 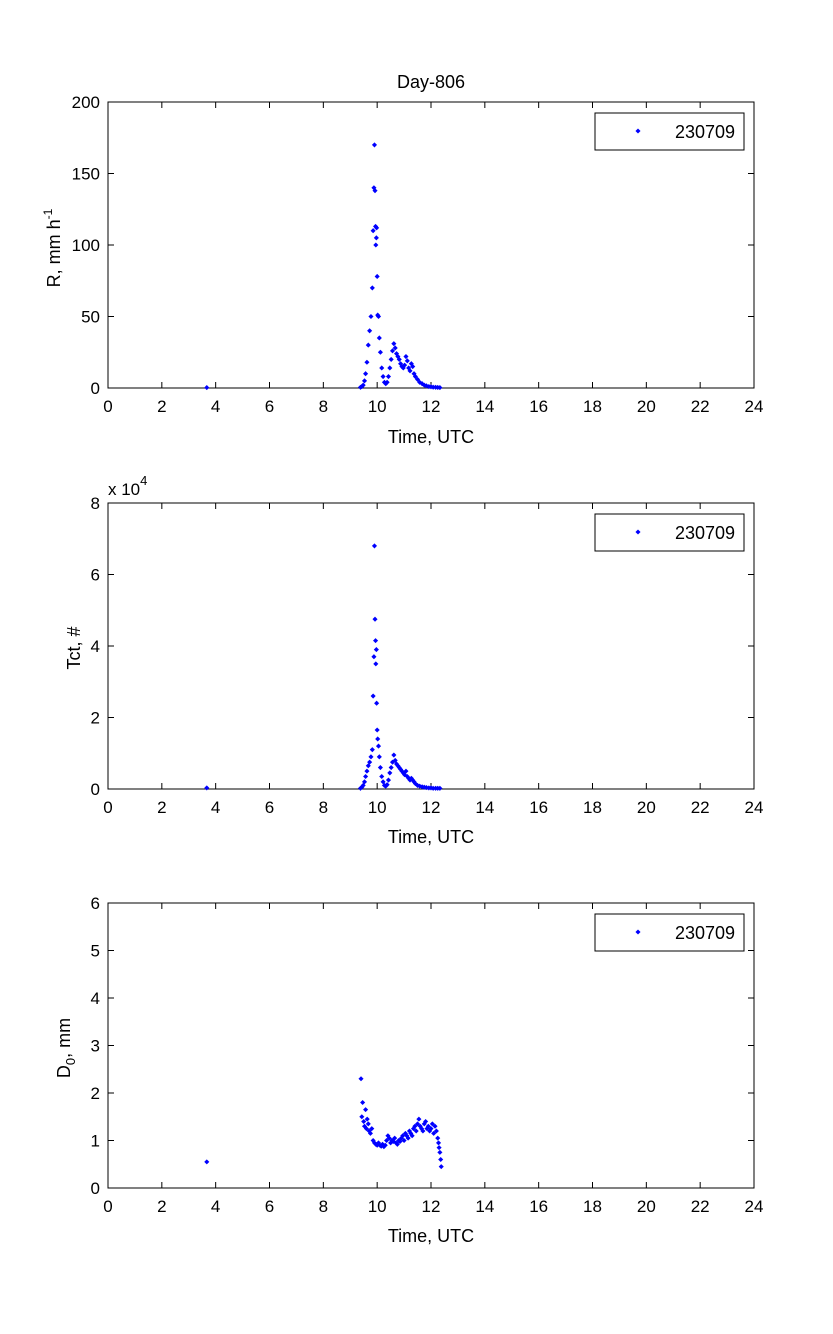 What do you see at coordinates (638, 532) in the screenshot?
I see `legend-marker` at bounding box center [638, 532].